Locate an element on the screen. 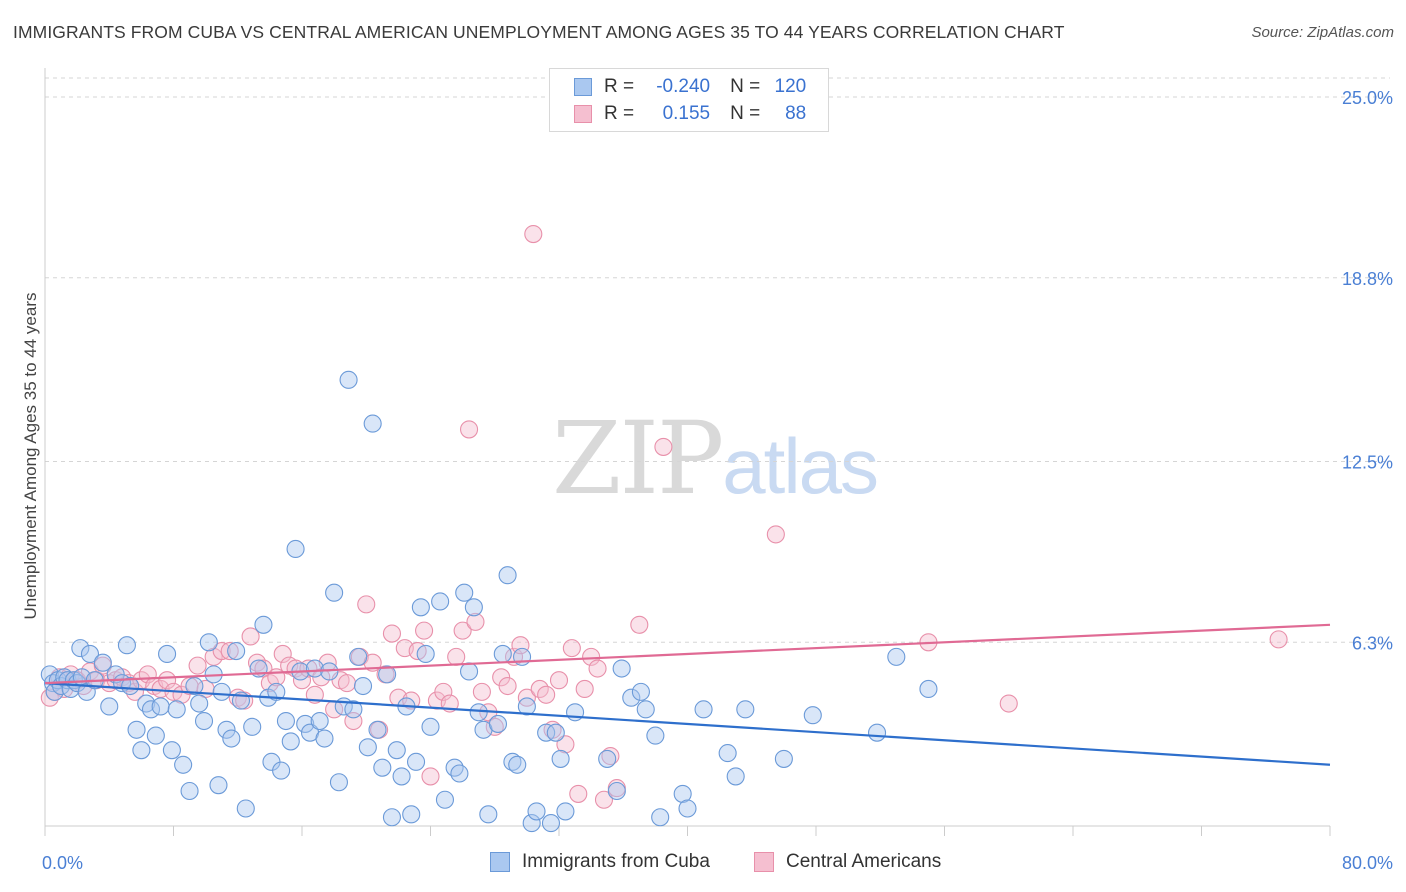  watermark-zip: ZIP is located at coordinates (638, 458).